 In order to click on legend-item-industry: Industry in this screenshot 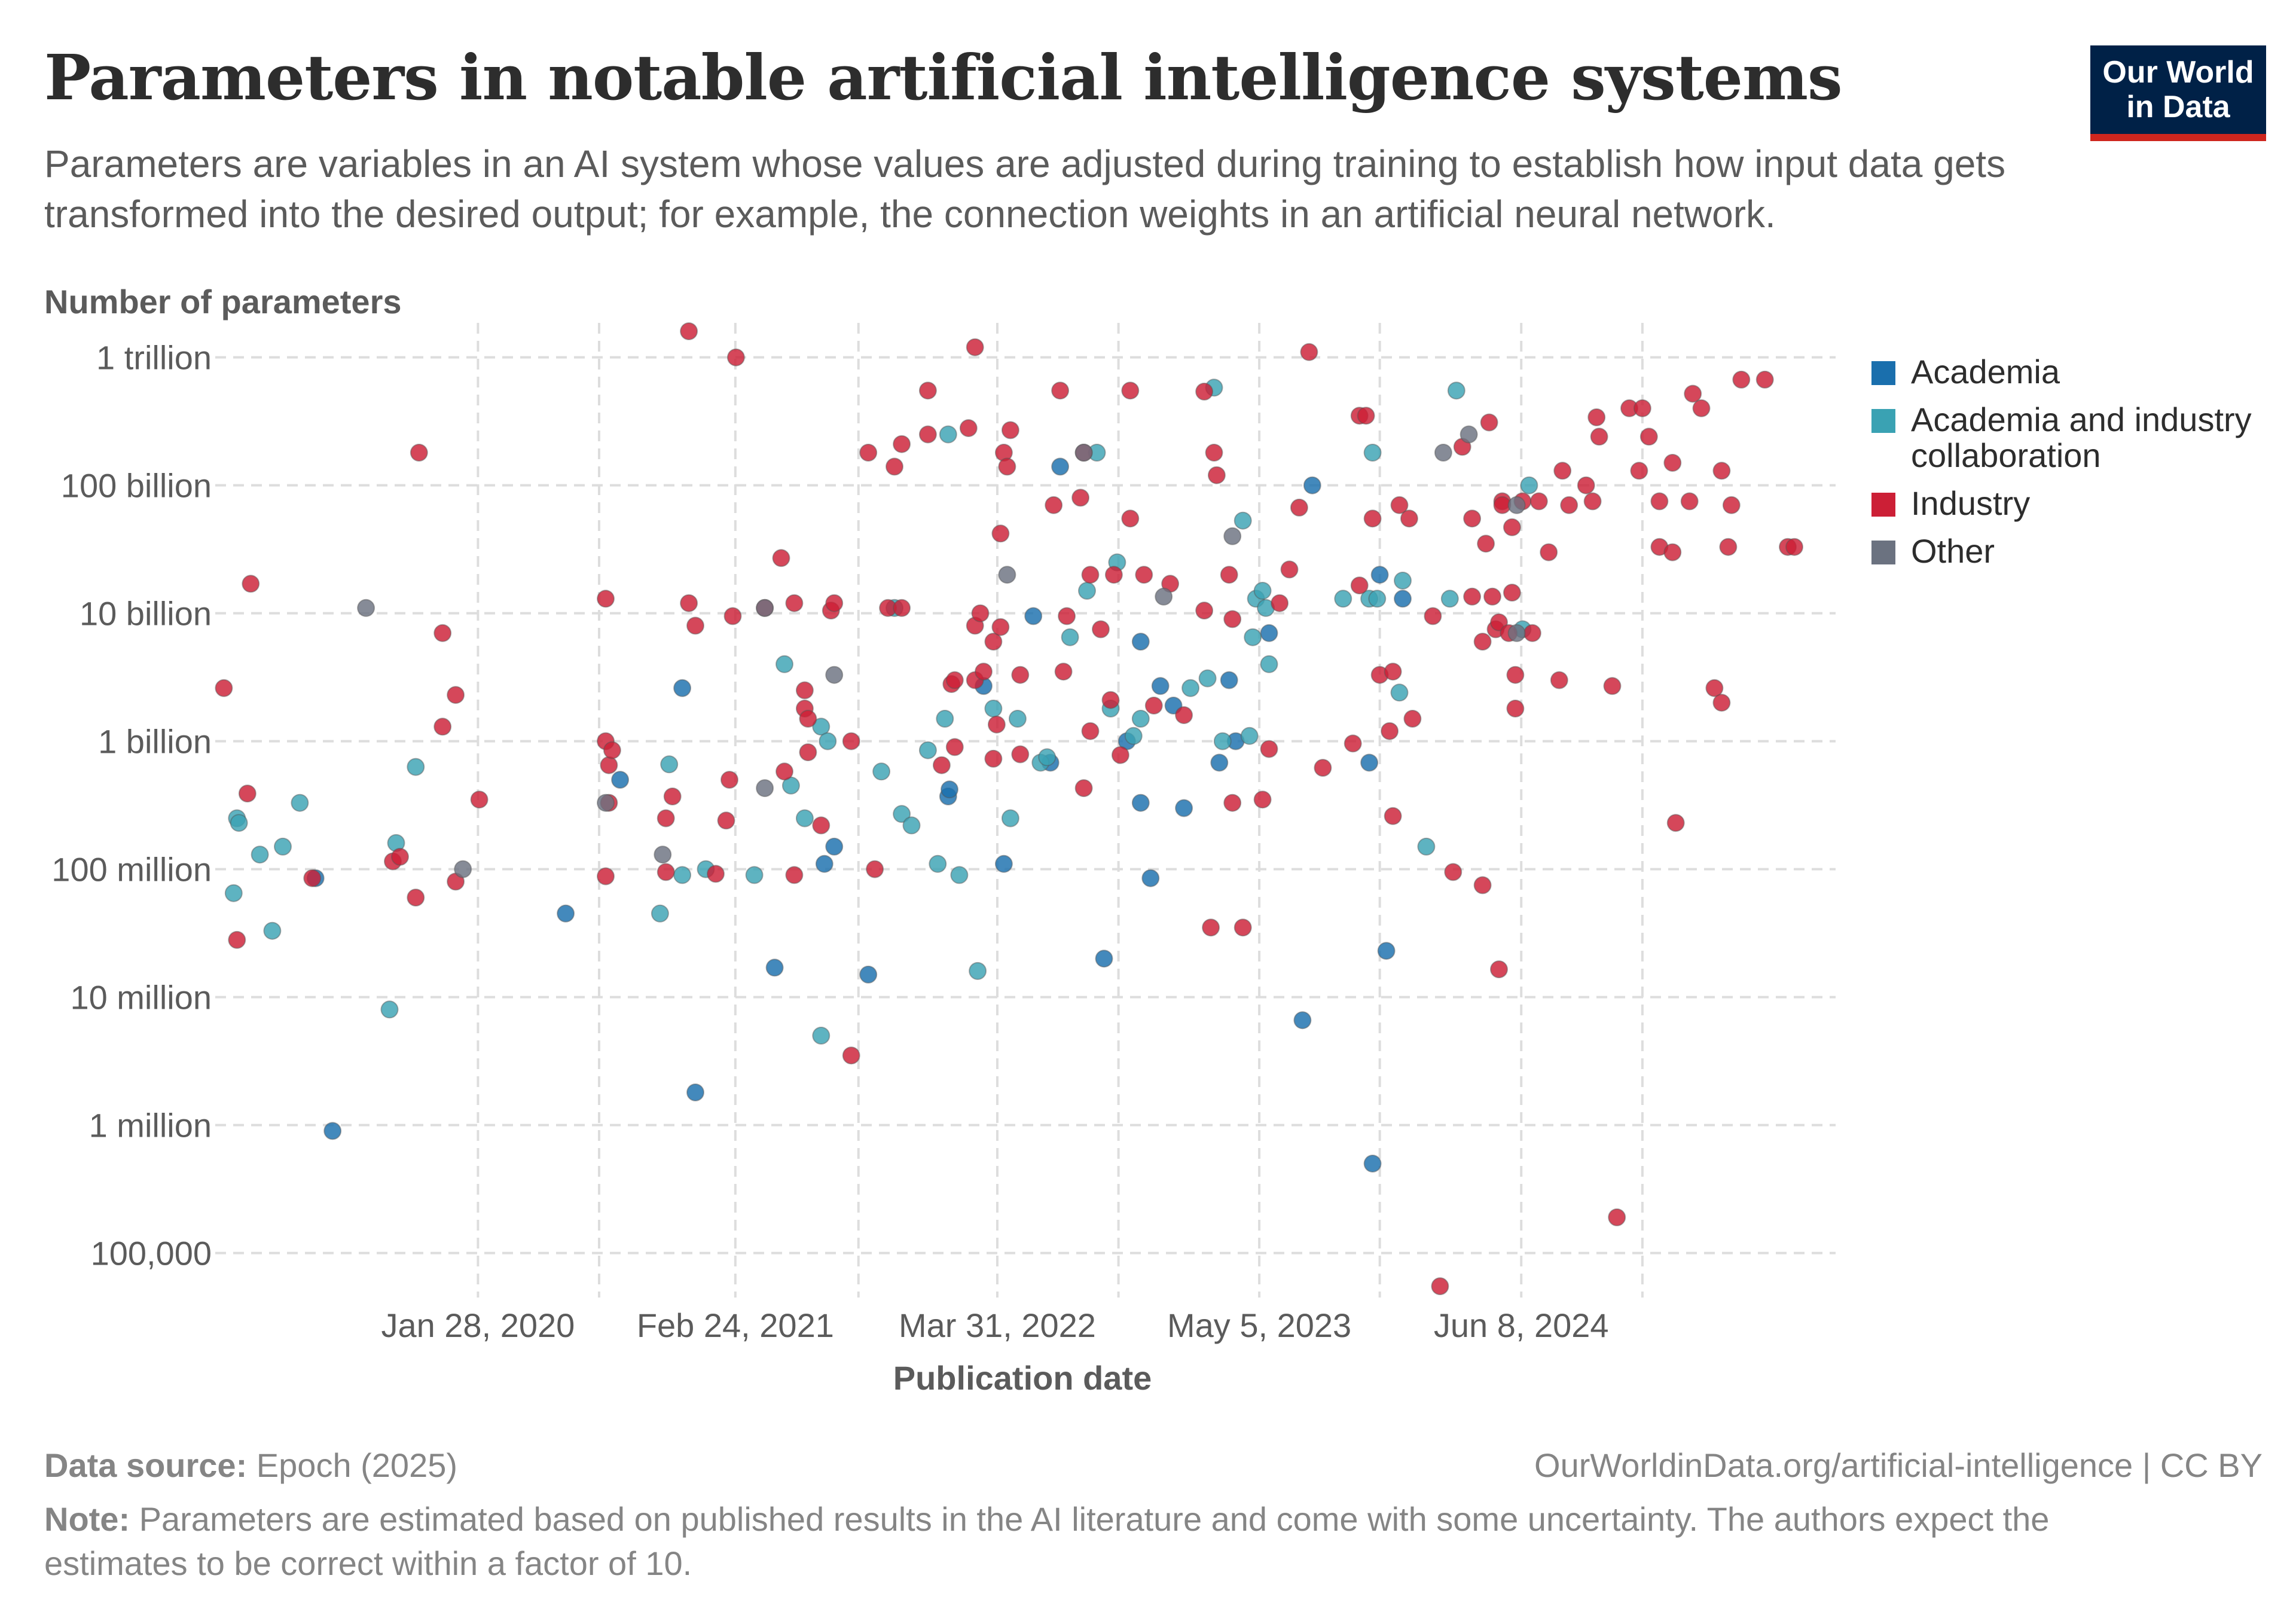, I will do `click(2080, 503)`.